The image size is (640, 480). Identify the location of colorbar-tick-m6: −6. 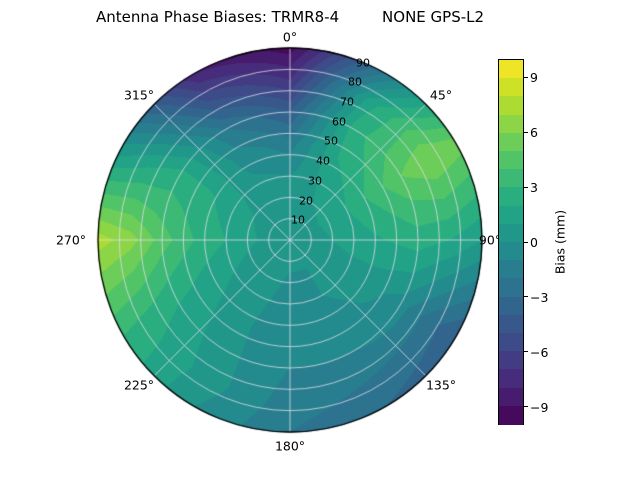
(539, 352).